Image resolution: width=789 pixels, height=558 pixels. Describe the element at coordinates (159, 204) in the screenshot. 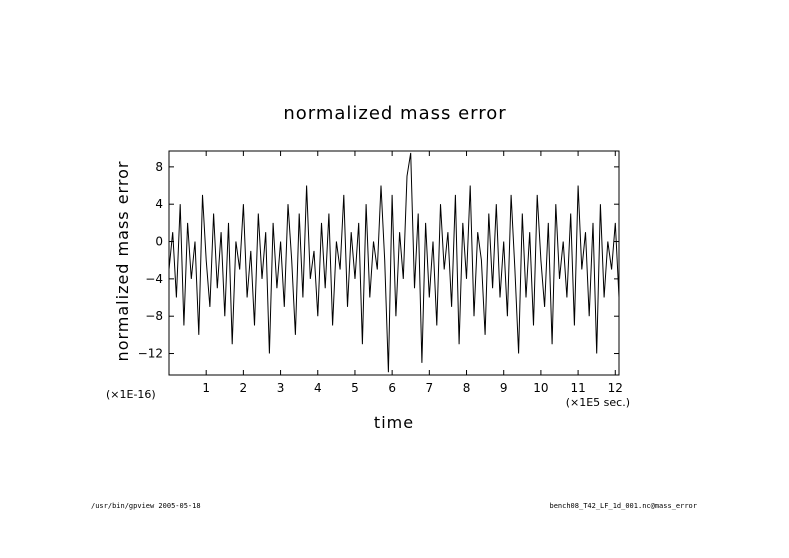

I see `y-tick-label: 4` at that location.